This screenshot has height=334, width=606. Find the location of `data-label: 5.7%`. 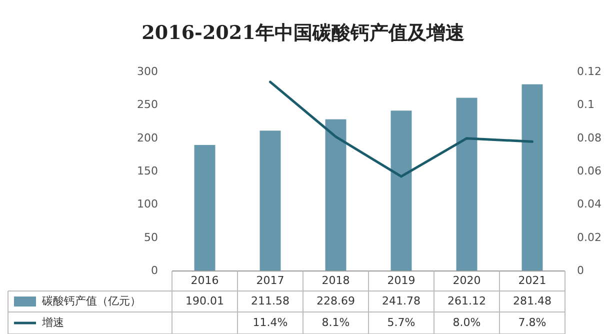

data-label: 5.7% is located at coordinates (401, 323).